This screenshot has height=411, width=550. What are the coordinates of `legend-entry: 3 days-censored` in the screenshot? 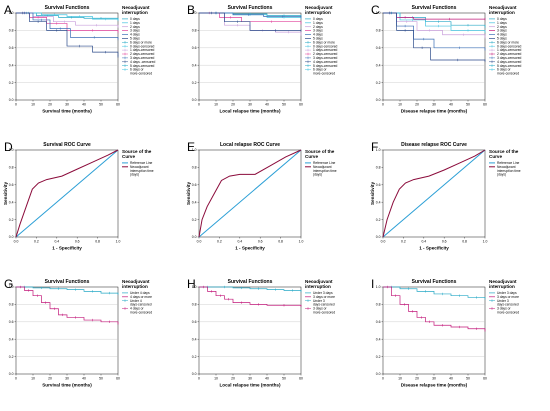 It's located at (509, 58).